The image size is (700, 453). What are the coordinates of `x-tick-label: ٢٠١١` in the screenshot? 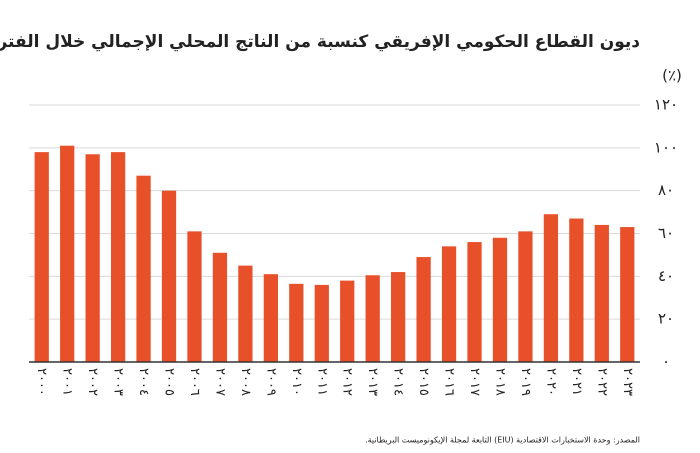 It's located at (321, 382).